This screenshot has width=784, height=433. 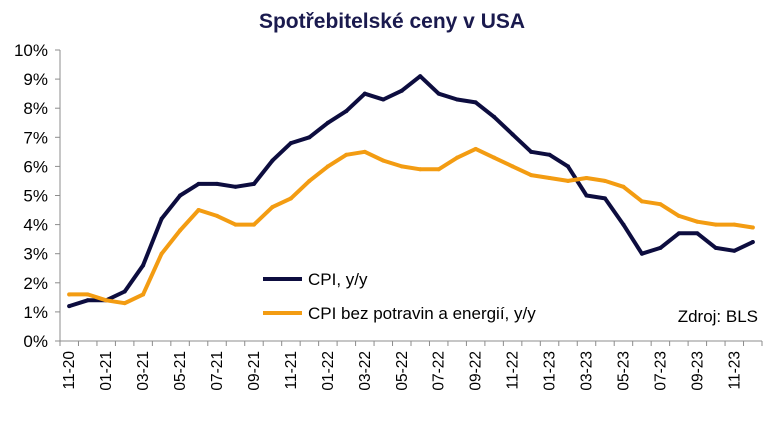 I want to click on x-tick-label: 07-23, so click(x=660, y=371).